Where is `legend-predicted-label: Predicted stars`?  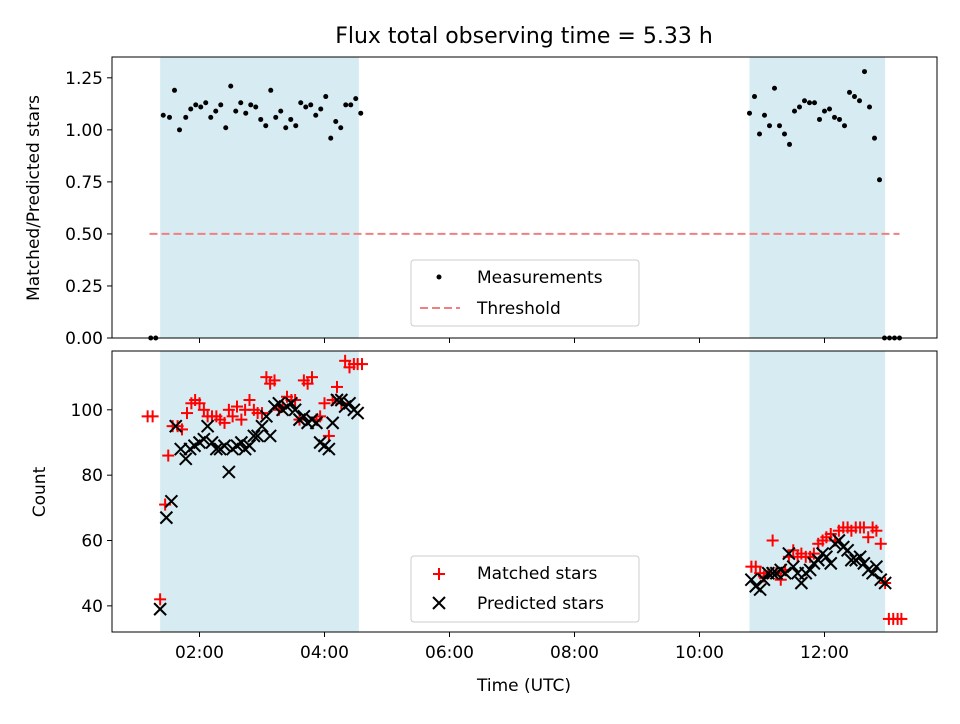
legend-predicted-label: Predicted stars is located at coordinates (540, 604).